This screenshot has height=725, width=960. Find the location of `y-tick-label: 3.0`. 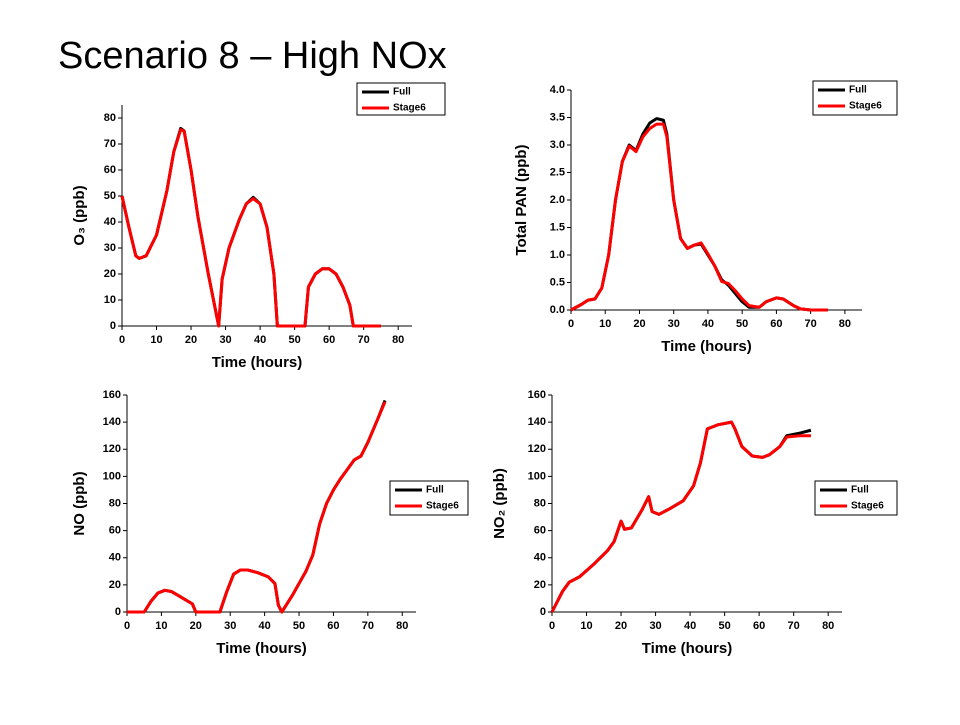

y-tick-label: 3.0 is located at coordinates (557, 145).